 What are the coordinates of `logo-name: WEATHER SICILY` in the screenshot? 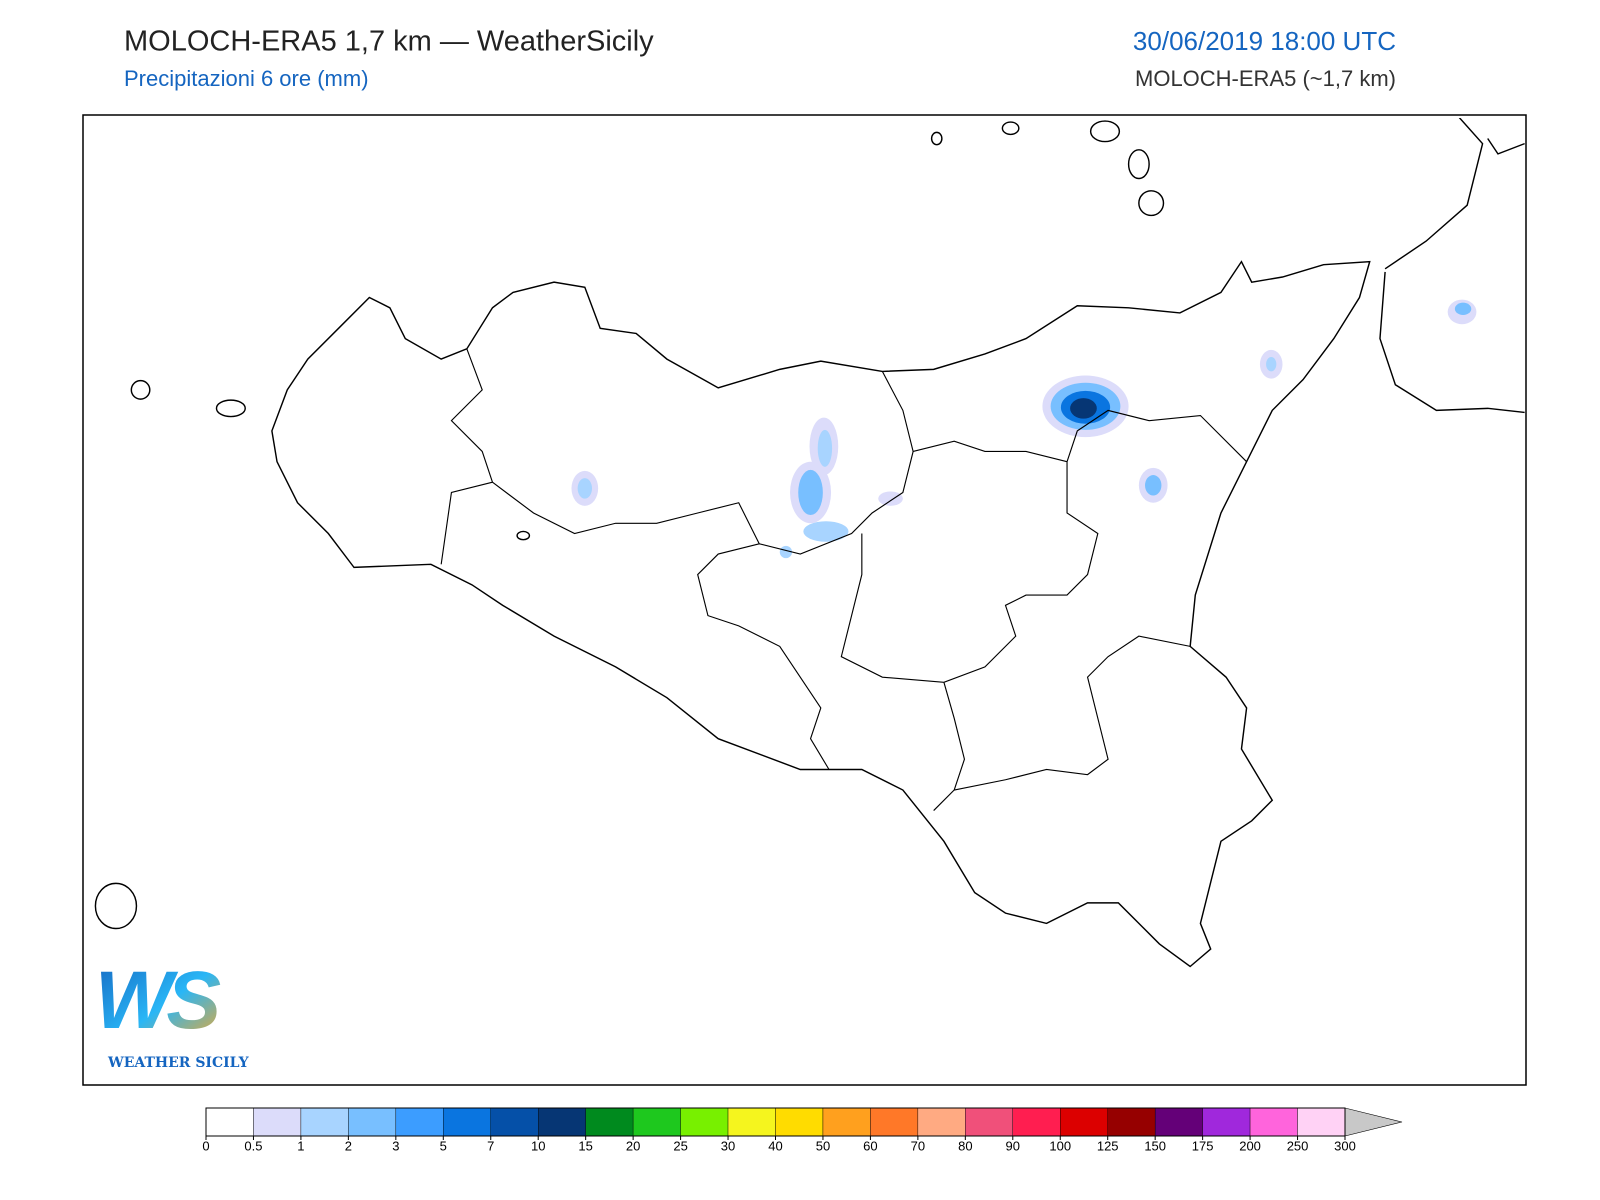 It's located at (178, 1063).